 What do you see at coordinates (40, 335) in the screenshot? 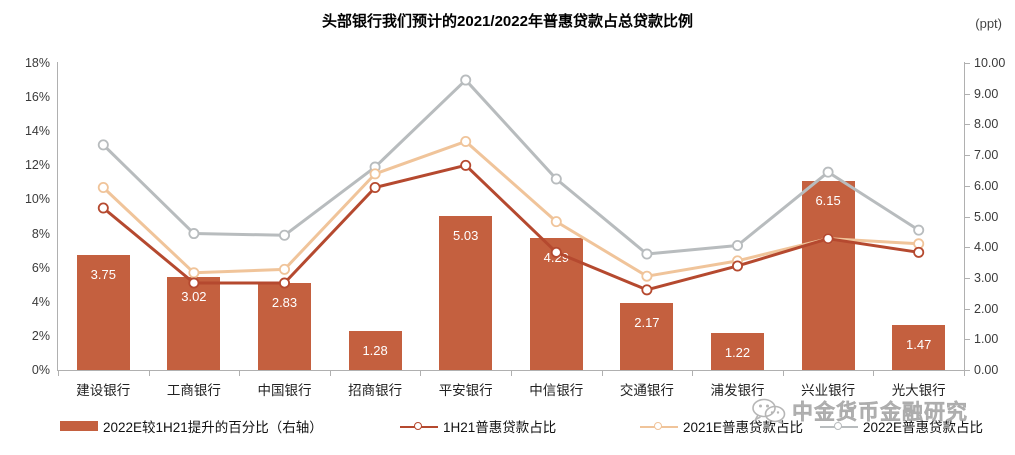
I see `left-axis-tick-label: 2%` at bounding box center [40, 335].